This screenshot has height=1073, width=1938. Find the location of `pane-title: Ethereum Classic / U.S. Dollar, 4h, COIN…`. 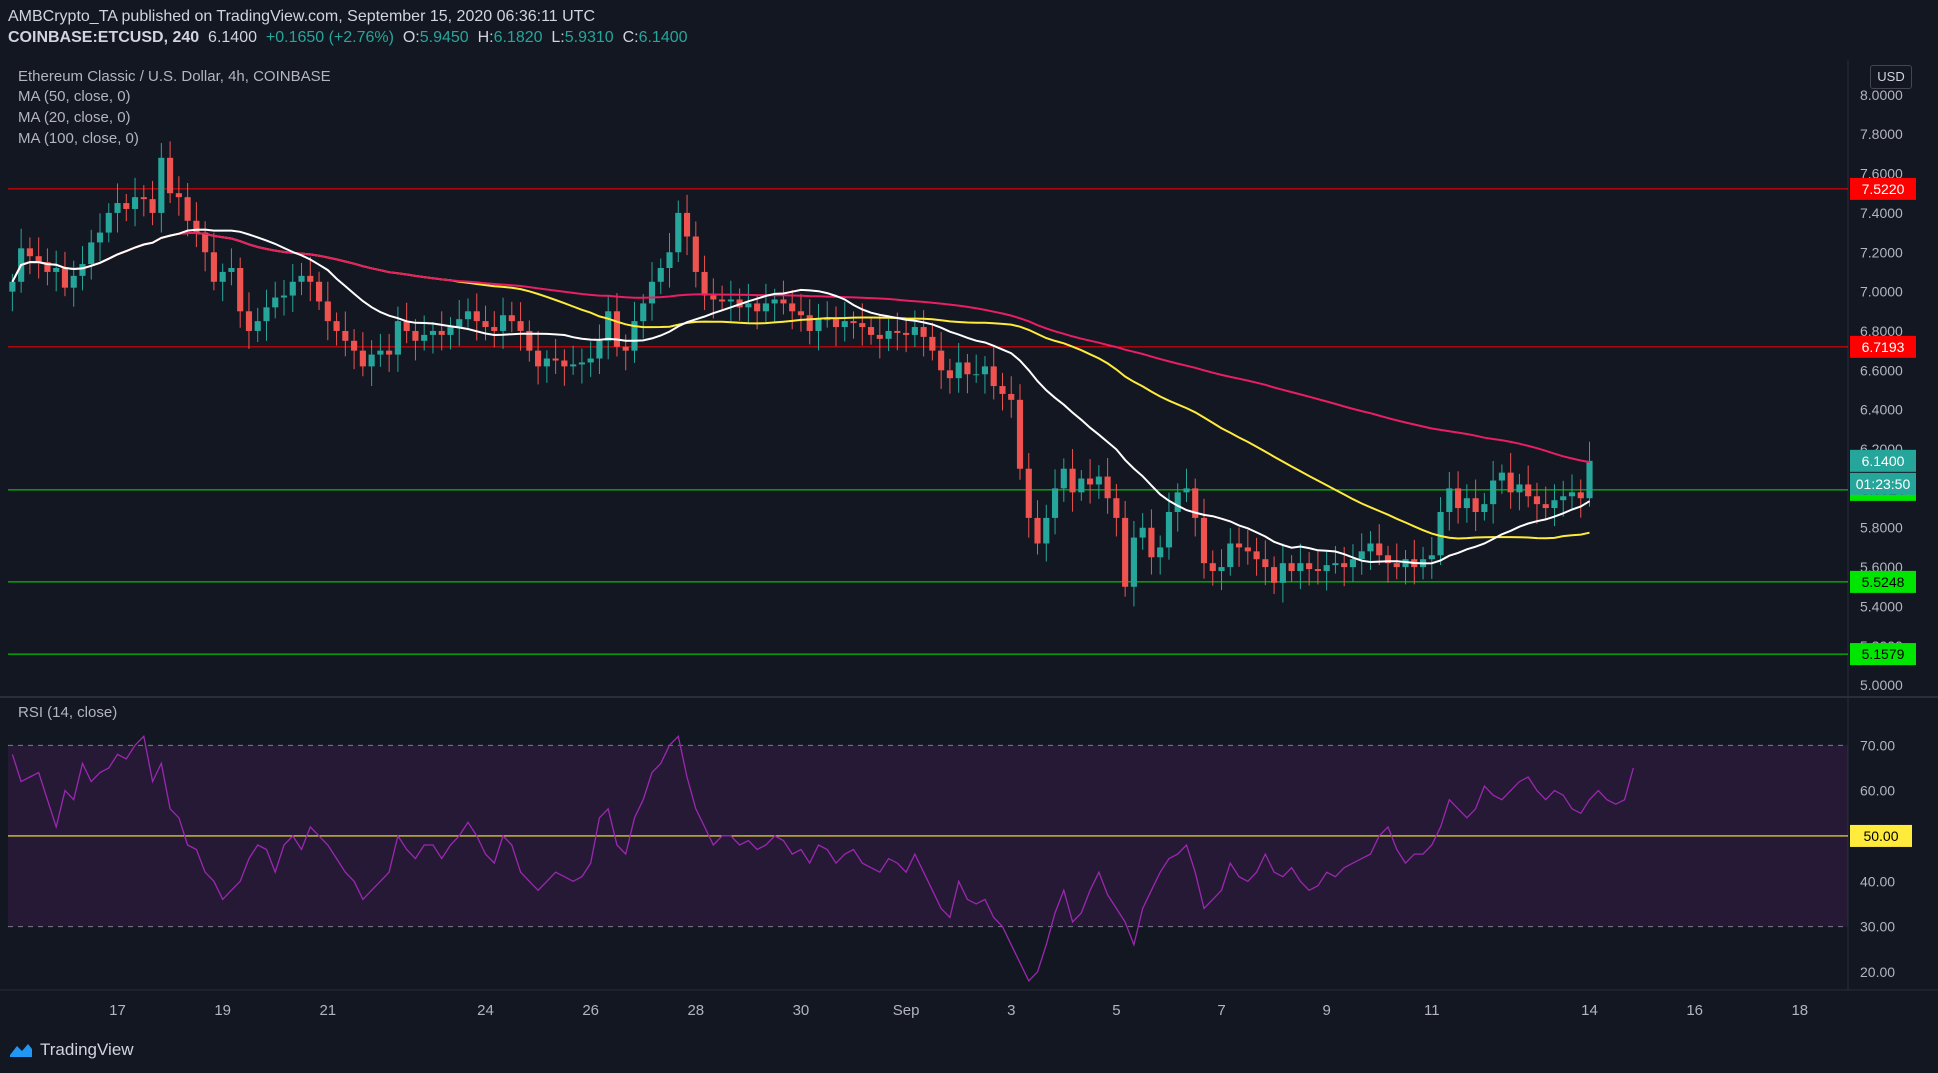

pane-title: Ethereum Classic / U.S. Dollar, 4h, COIN… is located at coordinates (174, 76).